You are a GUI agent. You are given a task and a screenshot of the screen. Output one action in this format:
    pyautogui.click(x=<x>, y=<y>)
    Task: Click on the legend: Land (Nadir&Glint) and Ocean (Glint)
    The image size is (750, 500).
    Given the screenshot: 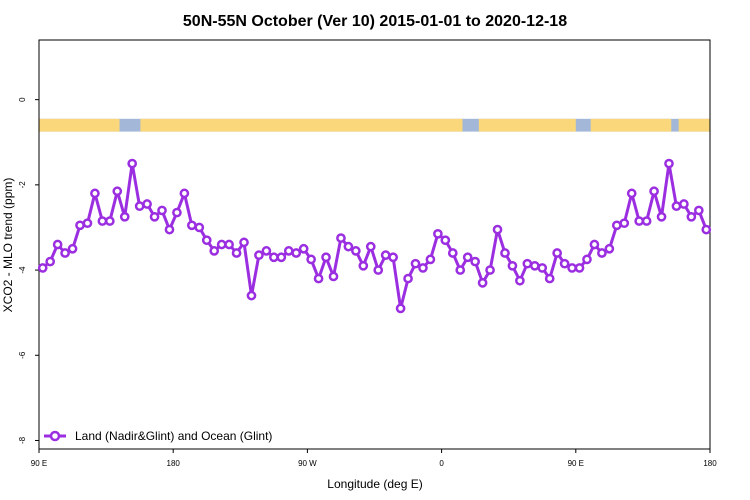 What is the action you would take?
    pyautogui.click(x=158, y=436)
    